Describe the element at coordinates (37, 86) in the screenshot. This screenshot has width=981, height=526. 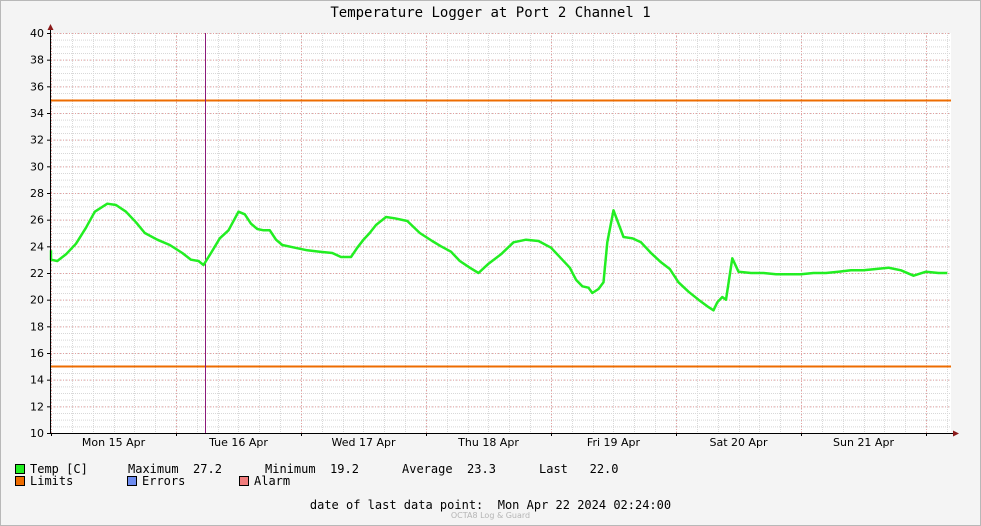
I see `y-tick-label: 36` at that location.